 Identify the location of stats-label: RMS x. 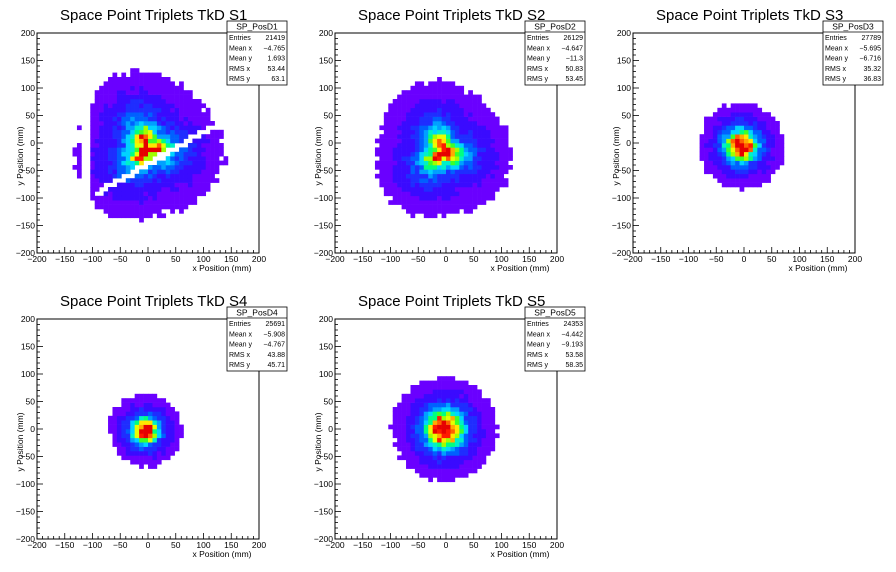
(240, 355).